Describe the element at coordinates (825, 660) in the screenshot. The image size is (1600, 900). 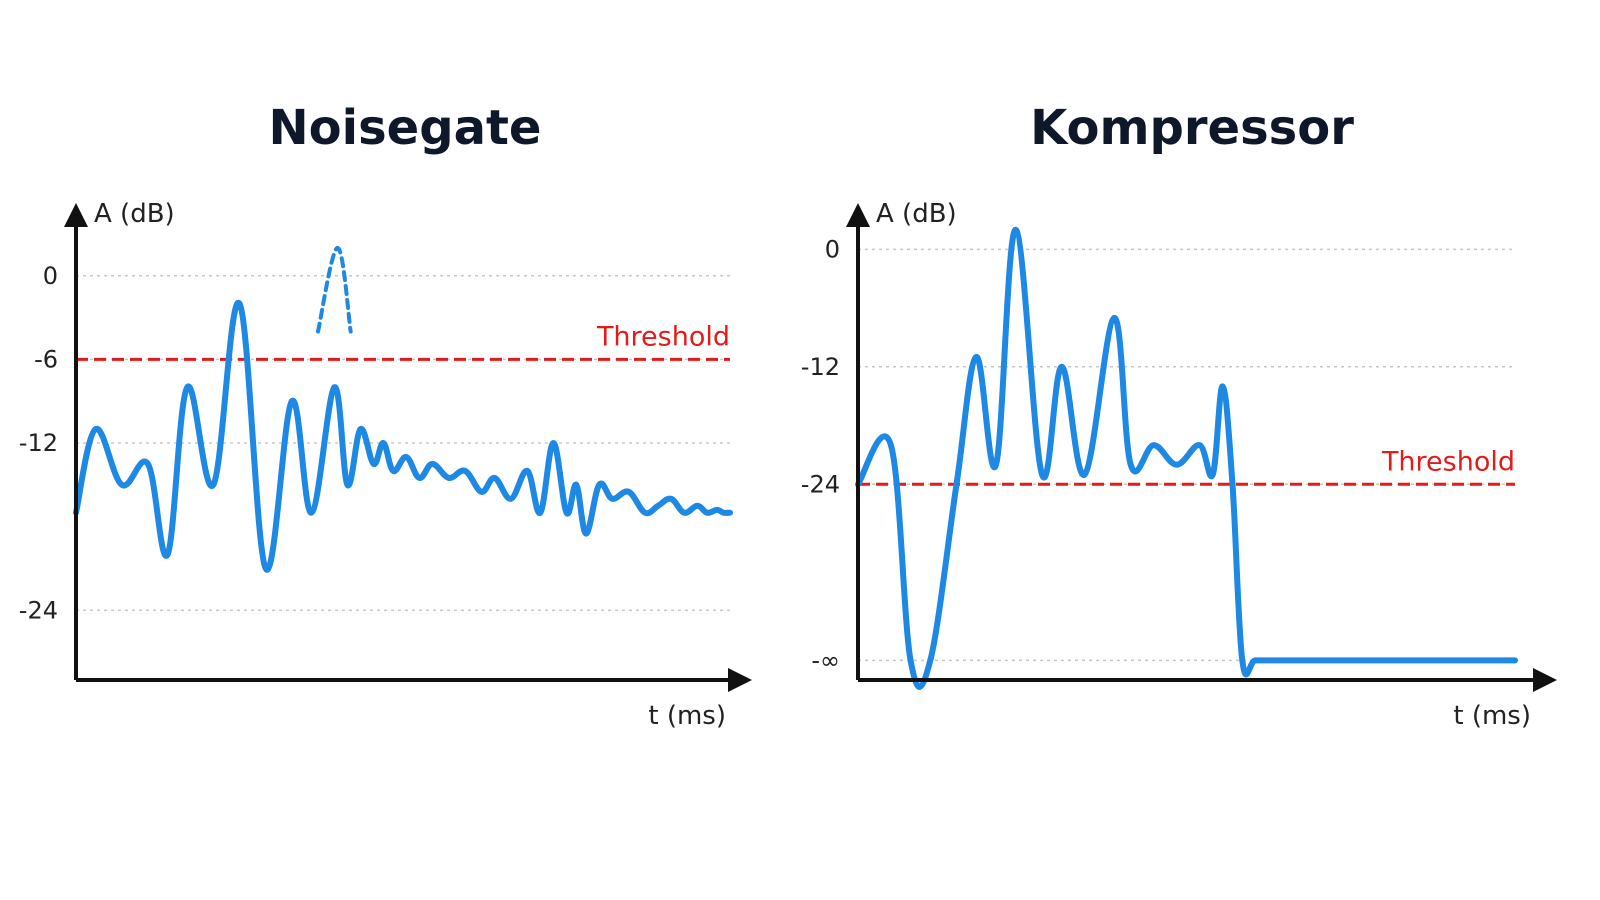
I see `y-tick-label: -∞` at that location.